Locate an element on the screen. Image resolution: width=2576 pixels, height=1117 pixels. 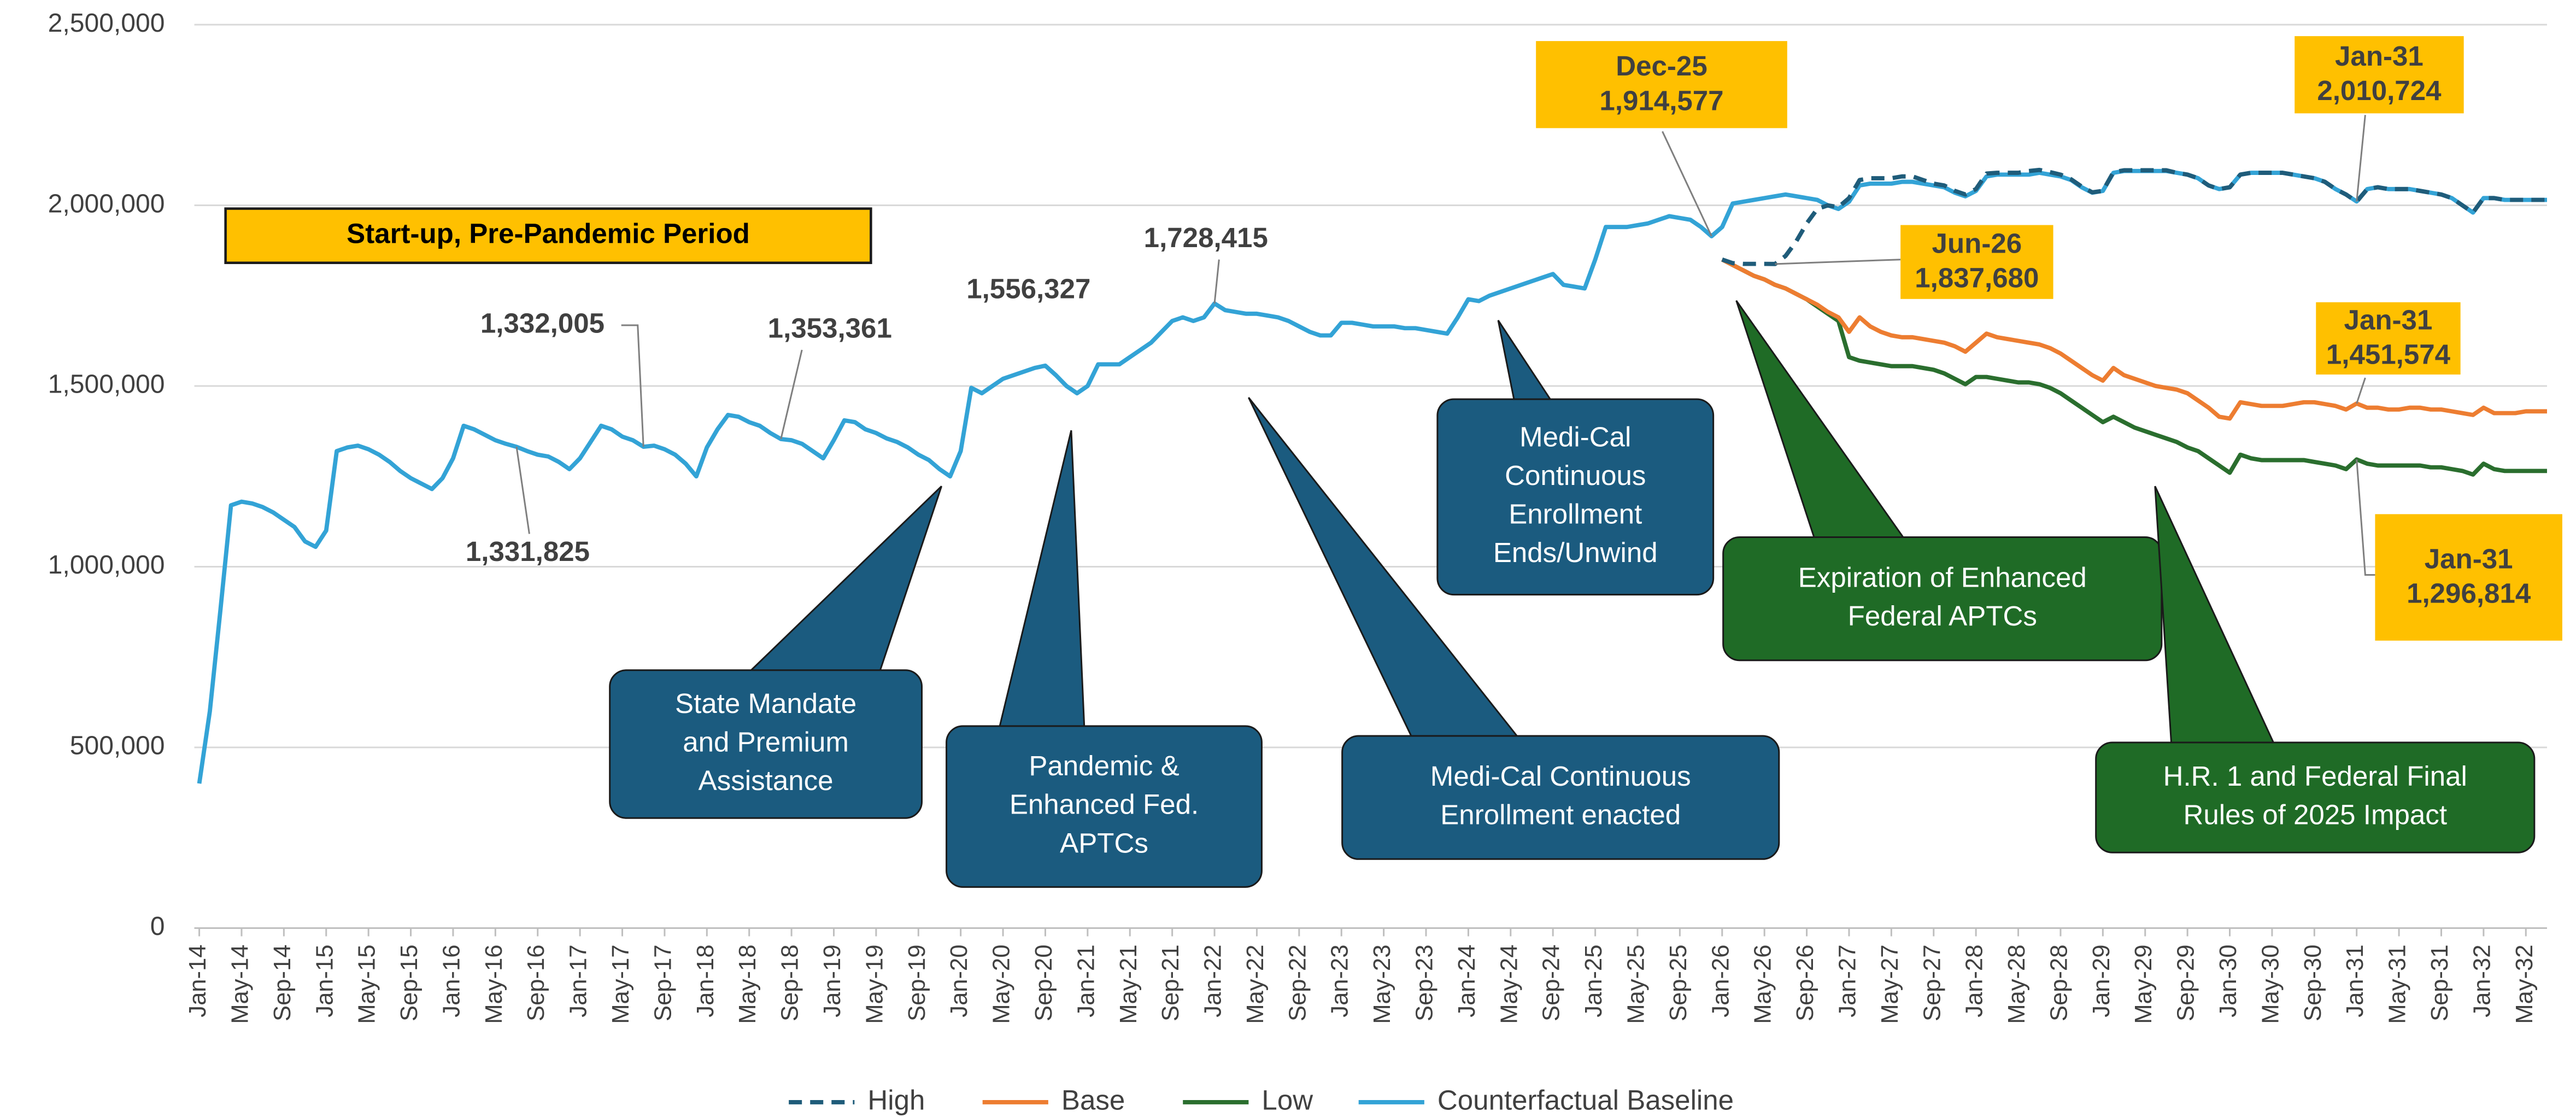
x-tick-label: Jan-20 is located at coordinates (959, 981).